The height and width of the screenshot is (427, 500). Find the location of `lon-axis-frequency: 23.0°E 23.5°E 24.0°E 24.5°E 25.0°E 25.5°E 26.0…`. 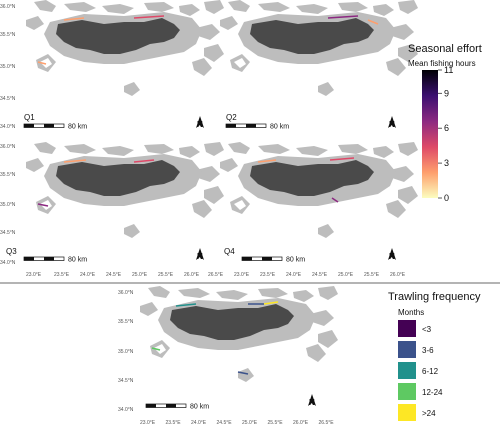

lon-axis-frequency: 23.0°E 23.5°E 24.0°E 24.5°E 25.0°E 25.5°E 26.0… is located at coordinates (237, 423).